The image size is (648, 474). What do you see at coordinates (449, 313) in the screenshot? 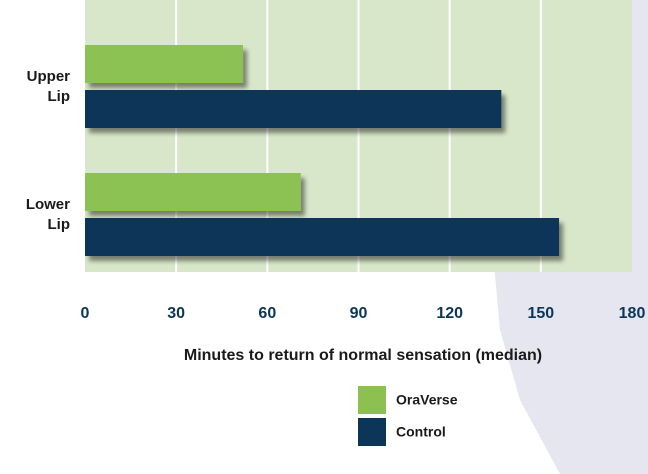
I see `x-tick-label: 120` at bounding box center [449, 313].